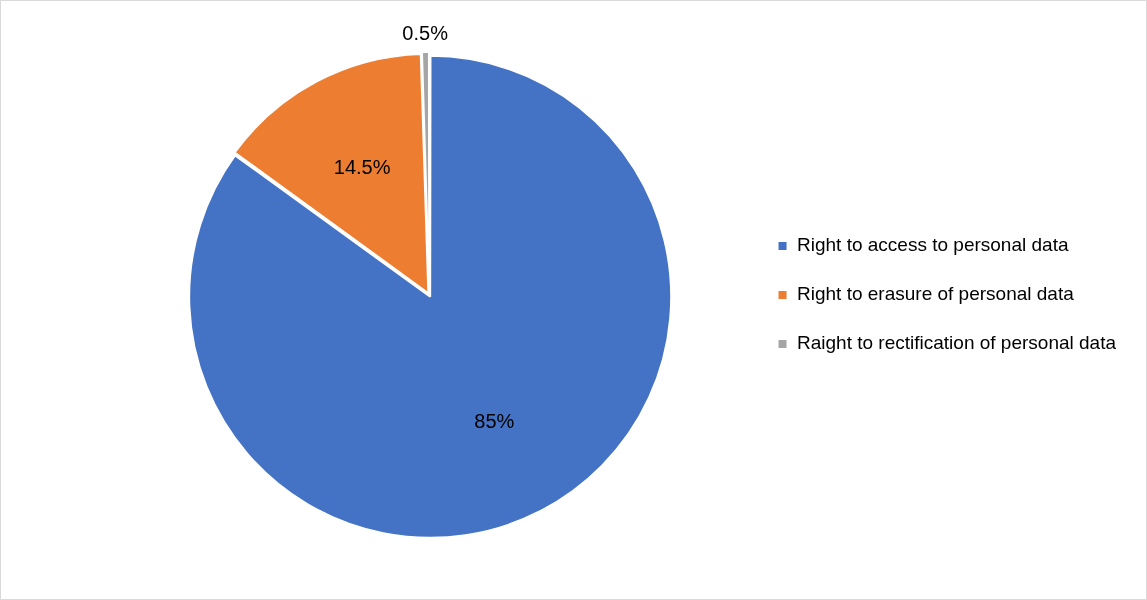 This screenshot has width=1147, height=600. Describe the element at coordinates (957, 343) in the screenshot. I see `legend-label: Raight to rectification of personal data` at that location.